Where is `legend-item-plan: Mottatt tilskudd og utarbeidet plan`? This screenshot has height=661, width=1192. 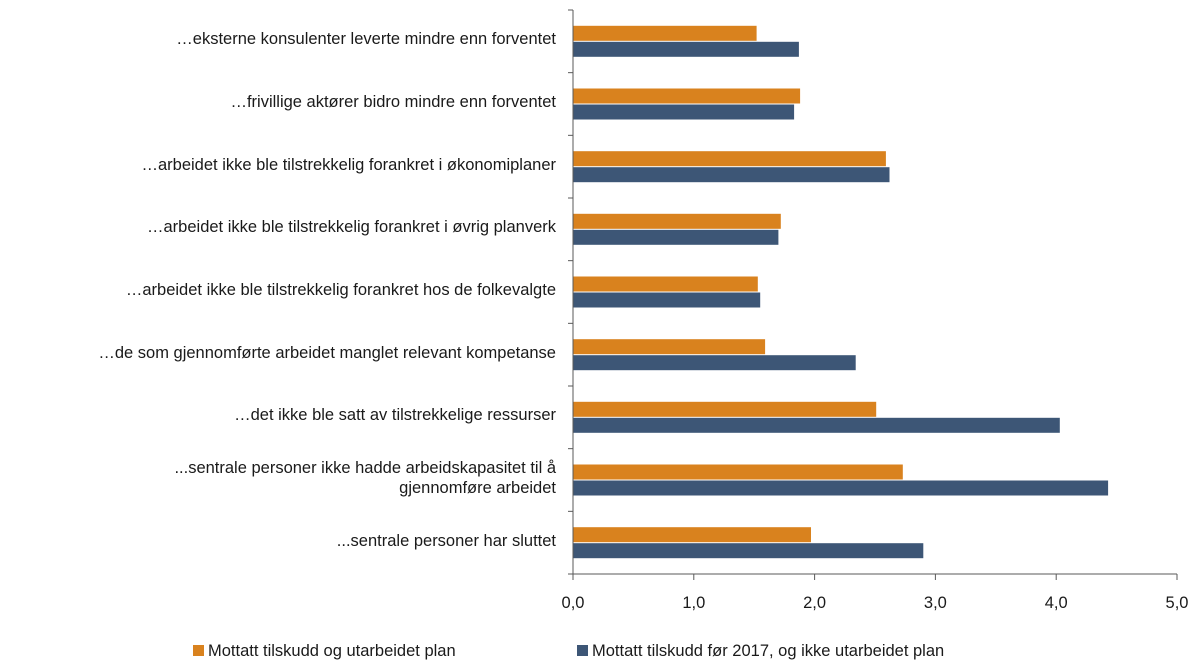 legend-item-plan: Mottatt tilskudd og utarbeidet plan is located at coordinates (324, 651).